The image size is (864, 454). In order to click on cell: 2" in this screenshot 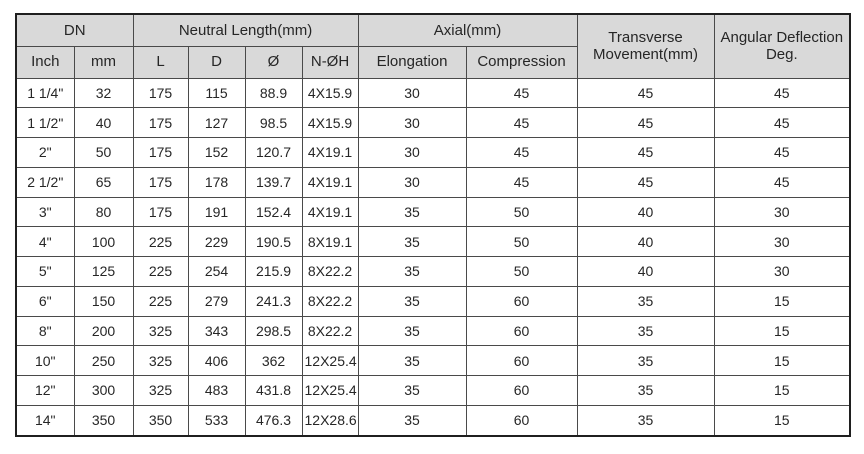, I will do `click(45, 152)`.